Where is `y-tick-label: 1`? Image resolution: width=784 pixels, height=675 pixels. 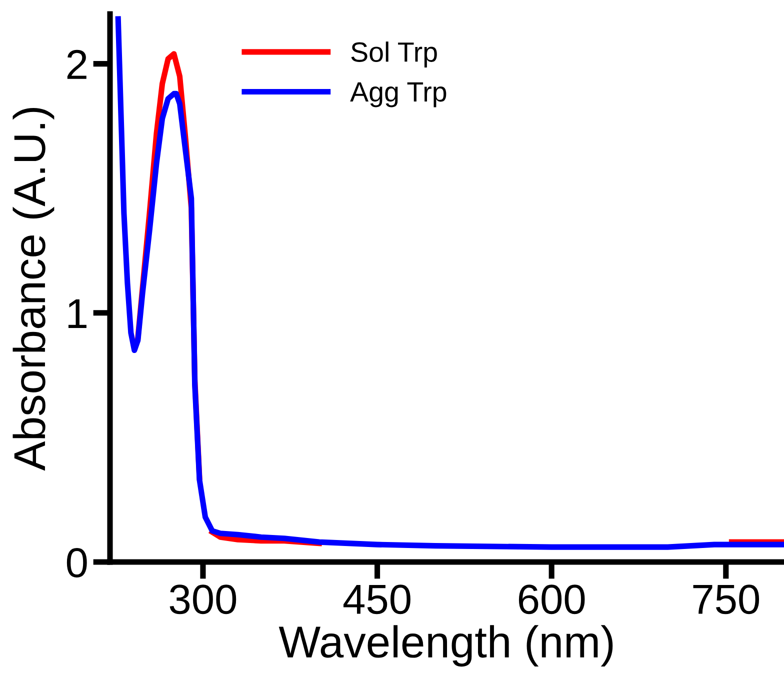
y-tick-label: 1 is located at coordinates (77, 313).